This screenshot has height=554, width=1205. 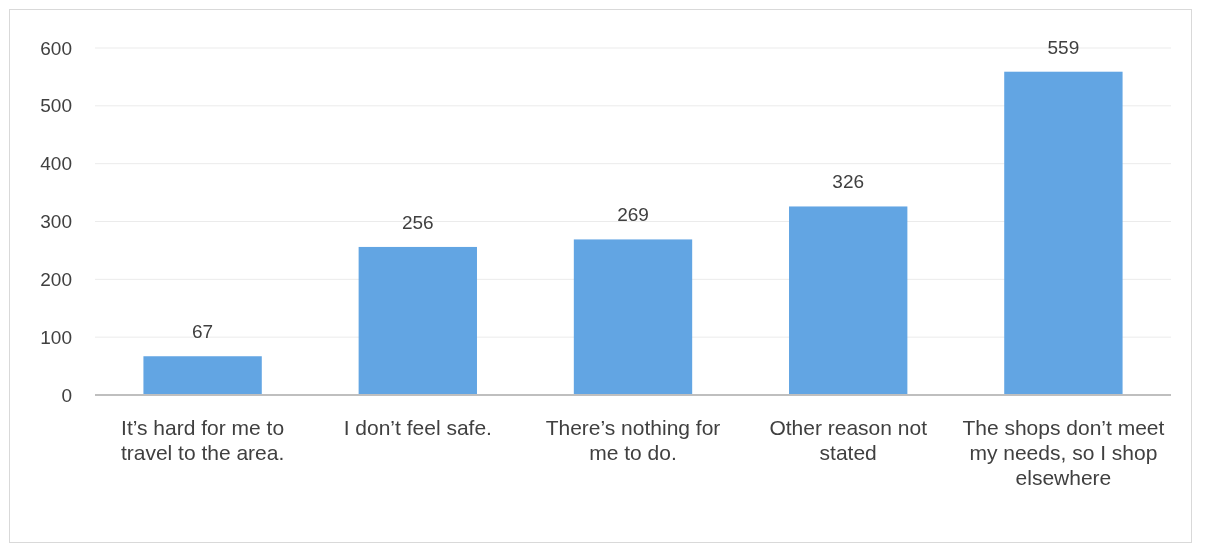 I want to click on x-tick-label: There’s nothing for me to do., so click(x=633, y=440).